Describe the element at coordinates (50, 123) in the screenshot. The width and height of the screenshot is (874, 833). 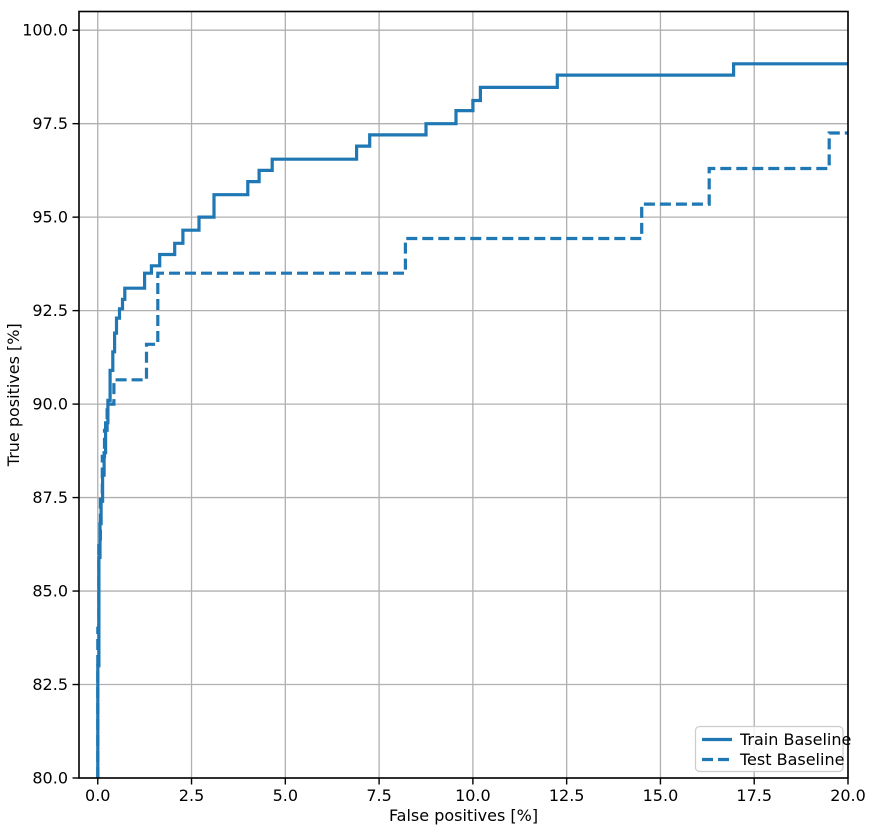
I see `y-tick-label: 97.5` at that location.